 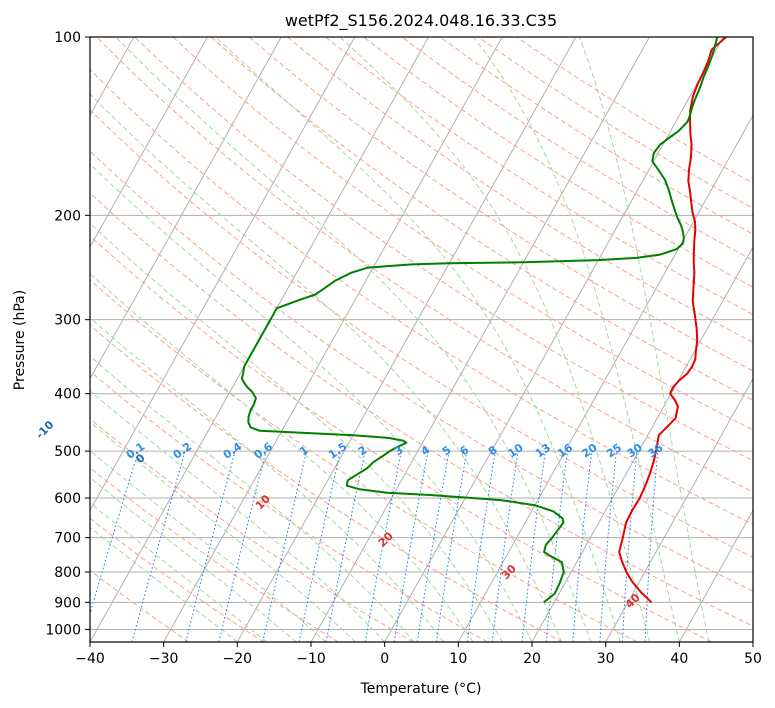 I want to click on y-axis-label: Pressure (hPa), so click(x=20, y=340).